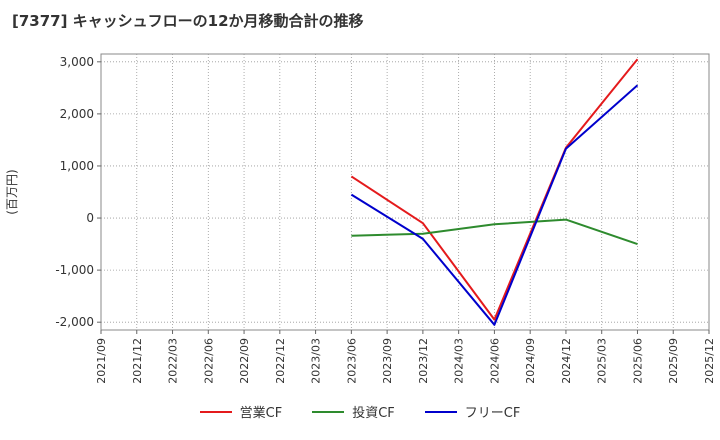 The image size is (720, 440). I want to click on legend-label-investing-cf: 投資CF, so click(373, 413).